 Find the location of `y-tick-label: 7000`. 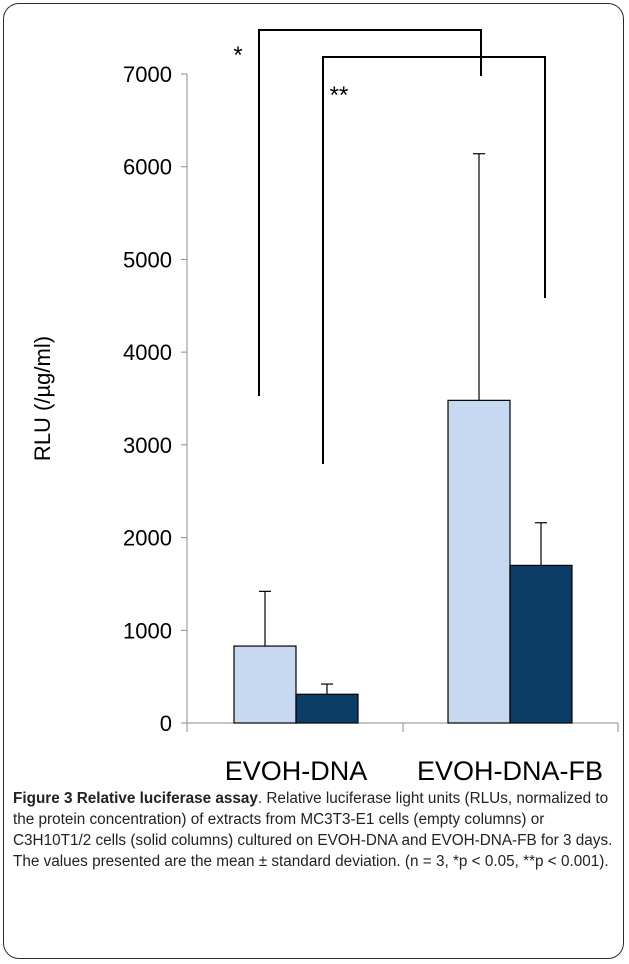

y-tick-label: 7000 is located at coordinates (147, 74).